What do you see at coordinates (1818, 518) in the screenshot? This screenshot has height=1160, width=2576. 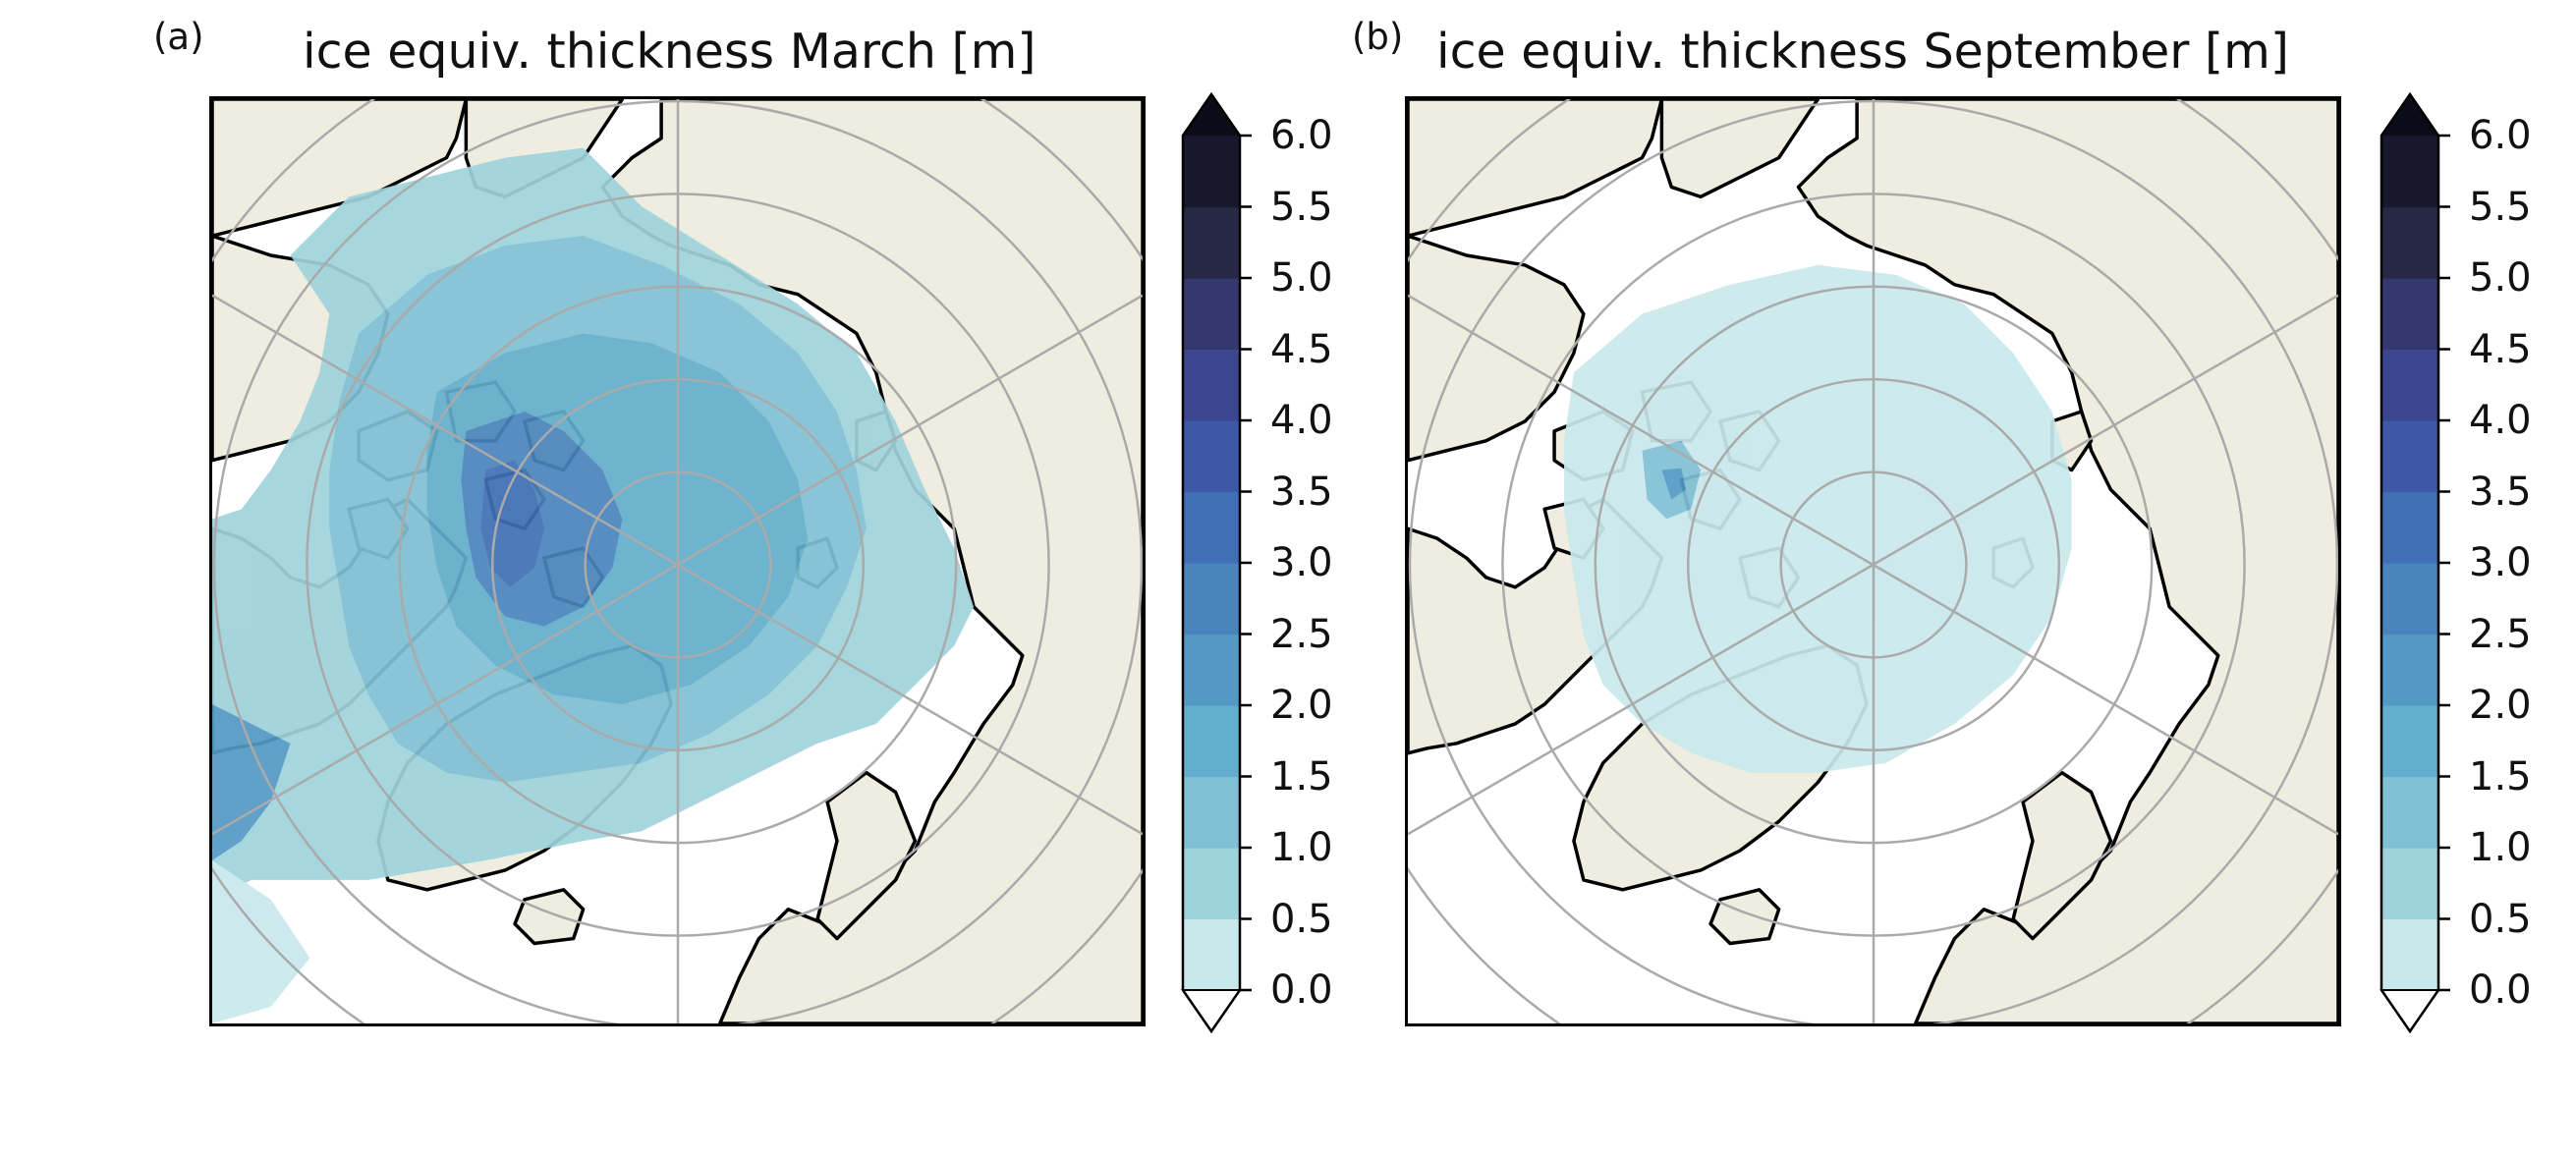 I see `sea-ice-field` at bounding box center [1818, 518].